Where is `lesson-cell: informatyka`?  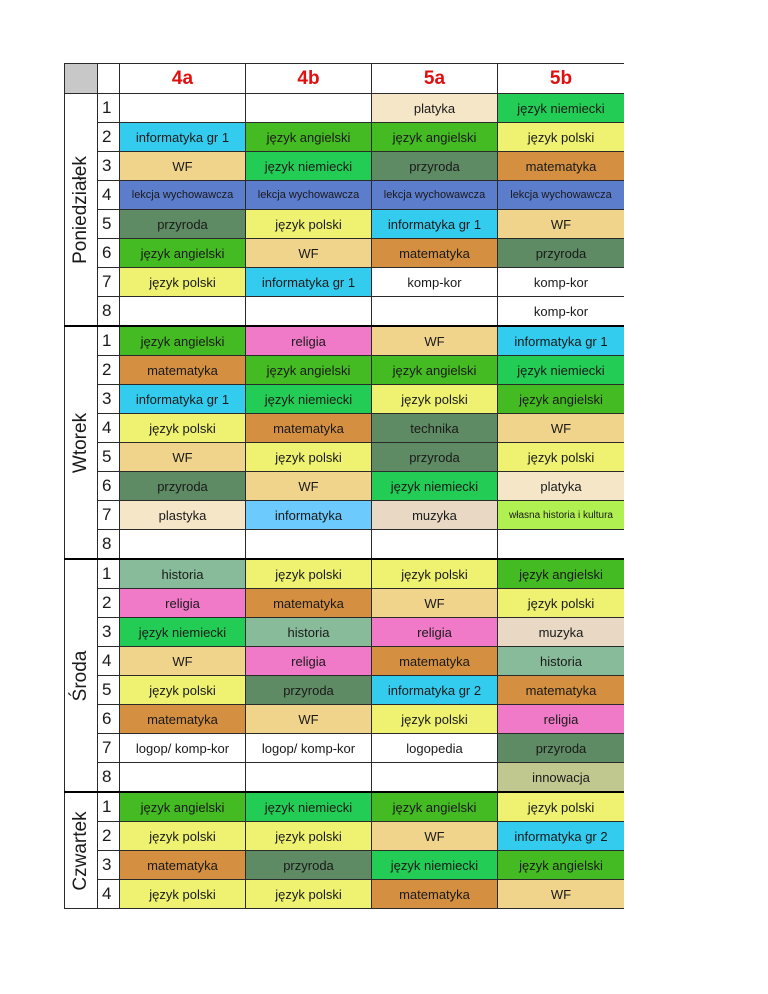 lesson-cell: informatyka is located at coordinates (308, 515).